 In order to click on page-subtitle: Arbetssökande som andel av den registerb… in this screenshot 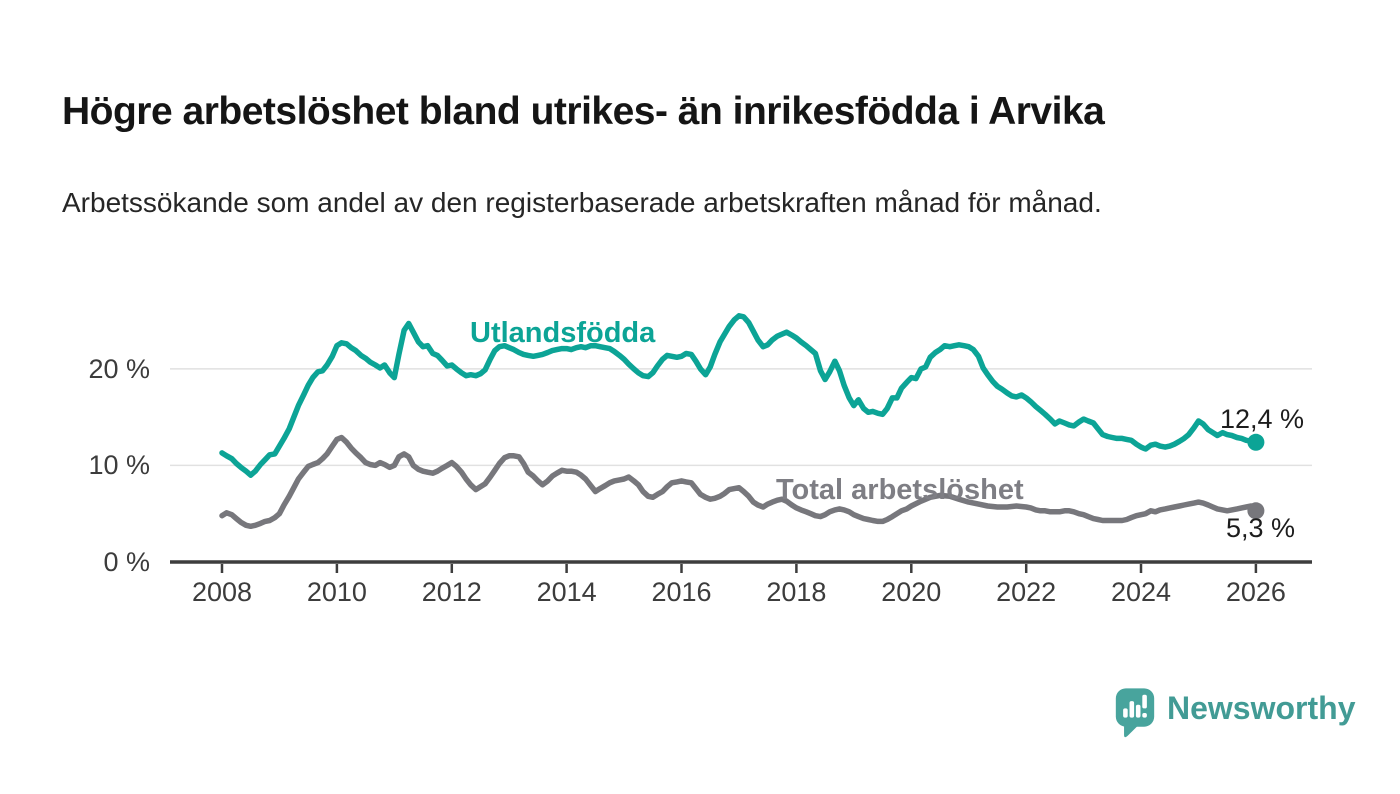, I will do `click(582, 202)`.